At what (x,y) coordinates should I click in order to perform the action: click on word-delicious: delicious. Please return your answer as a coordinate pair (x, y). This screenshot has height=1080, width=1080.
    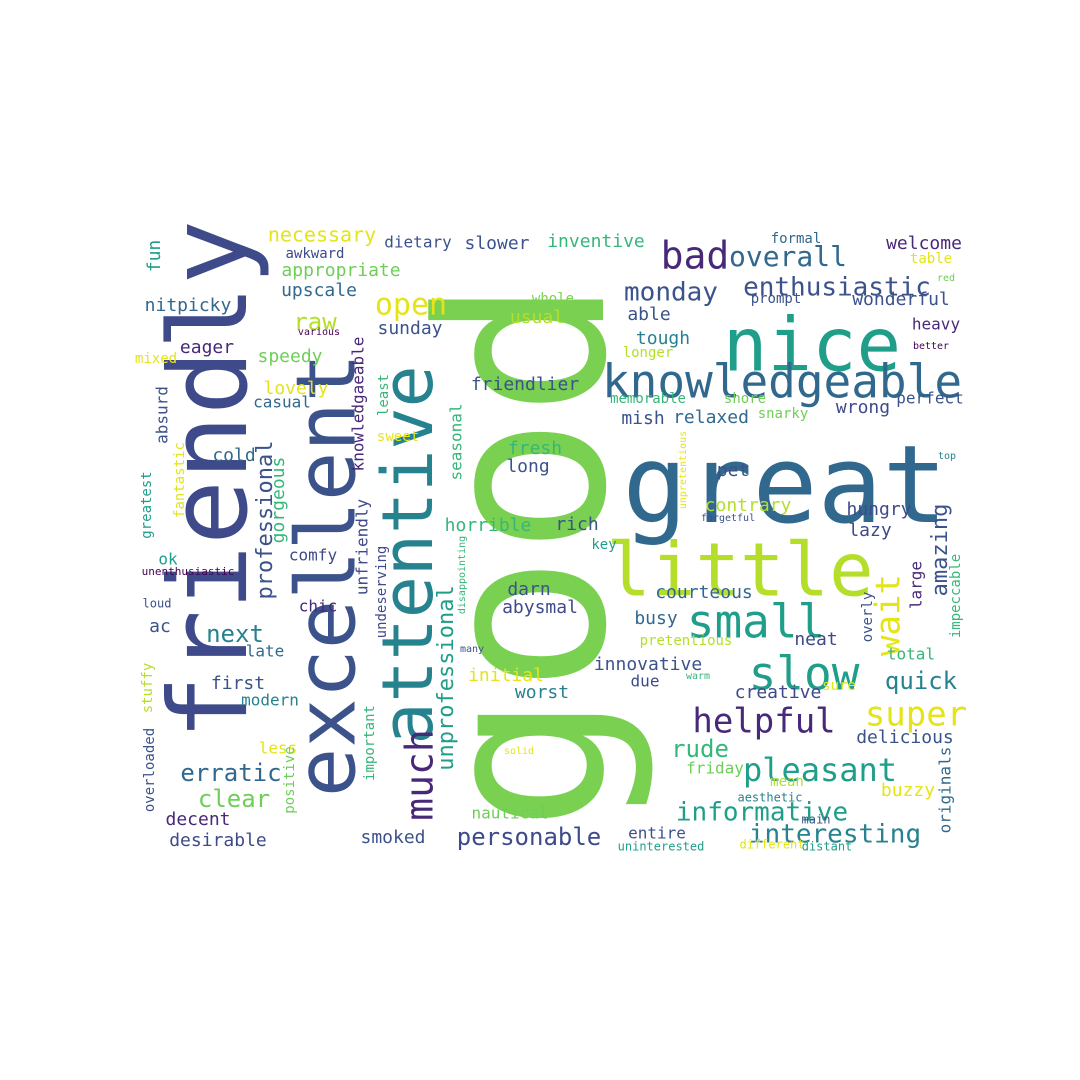
    Looking at the image, I should click on (905, 737).